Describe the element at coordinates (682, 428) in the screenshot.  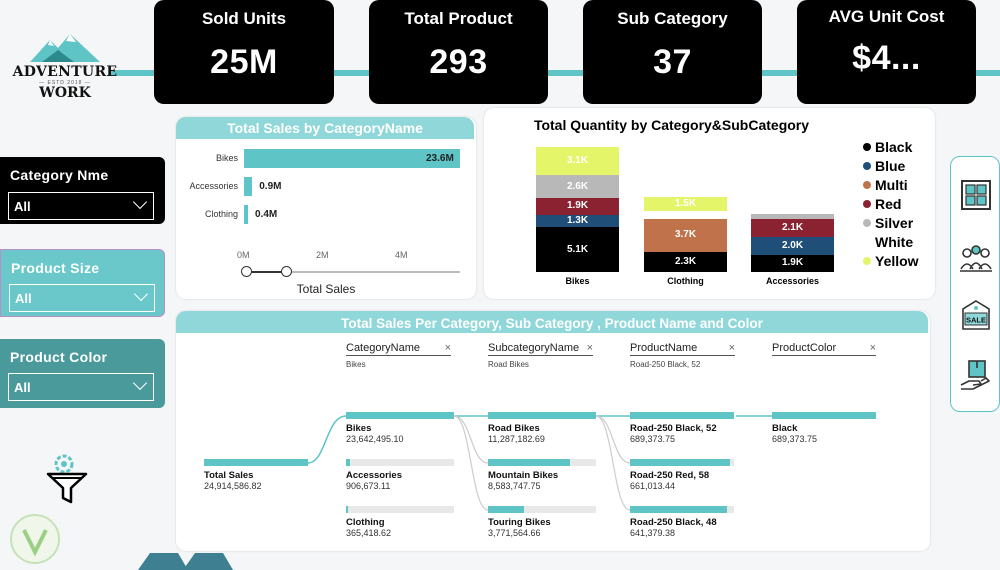
I see `tree-node: Road-250 Black, 52 689,373.75` at that location.